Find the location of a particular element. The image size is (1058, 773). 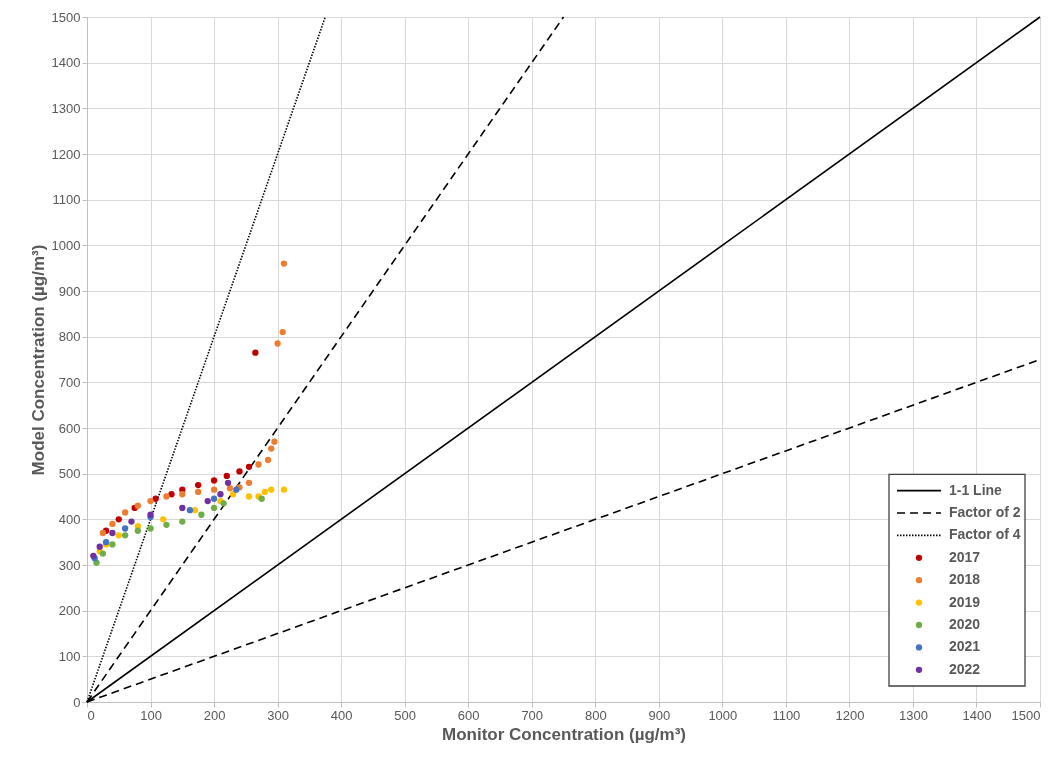

legend-label: 2022 is located at coordinates (965, 668).